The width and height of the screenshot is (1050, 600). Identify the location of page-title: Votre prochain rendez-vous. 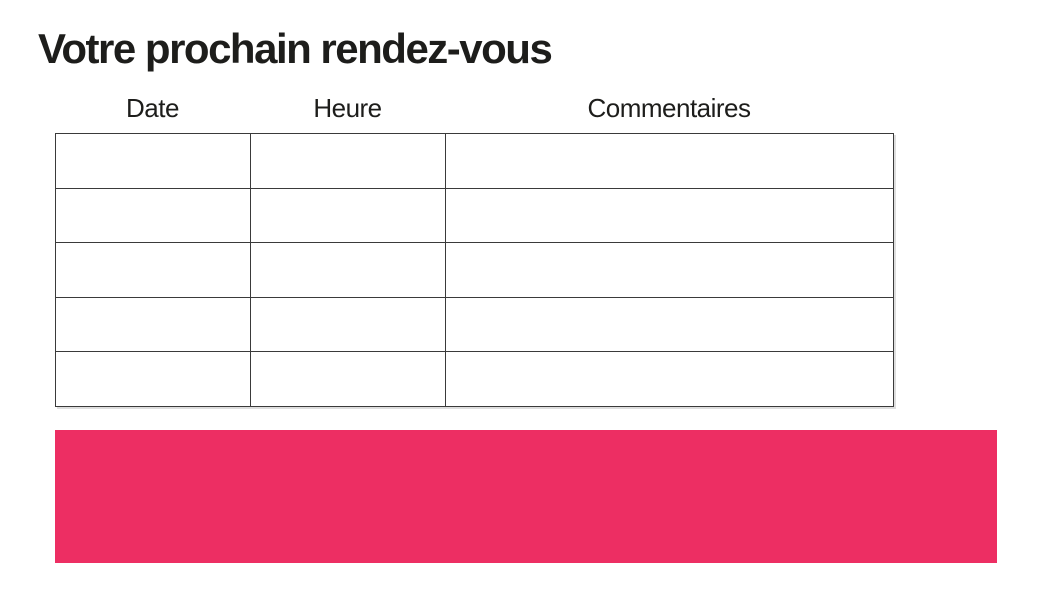
(295, 48).